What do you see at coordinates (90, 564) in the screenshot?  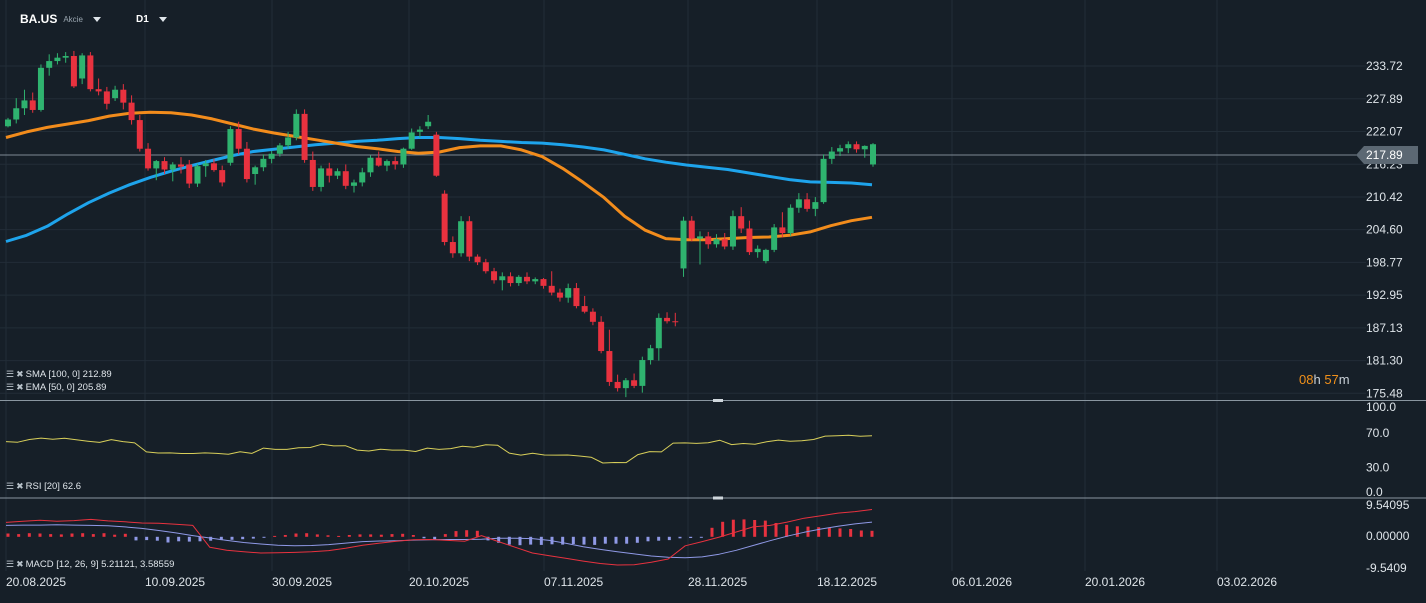 I see `macd-legend: ☰ ✖ MACD [12, 26, 9] 5.21121, 3.58559` at bounding box center [90, 564].